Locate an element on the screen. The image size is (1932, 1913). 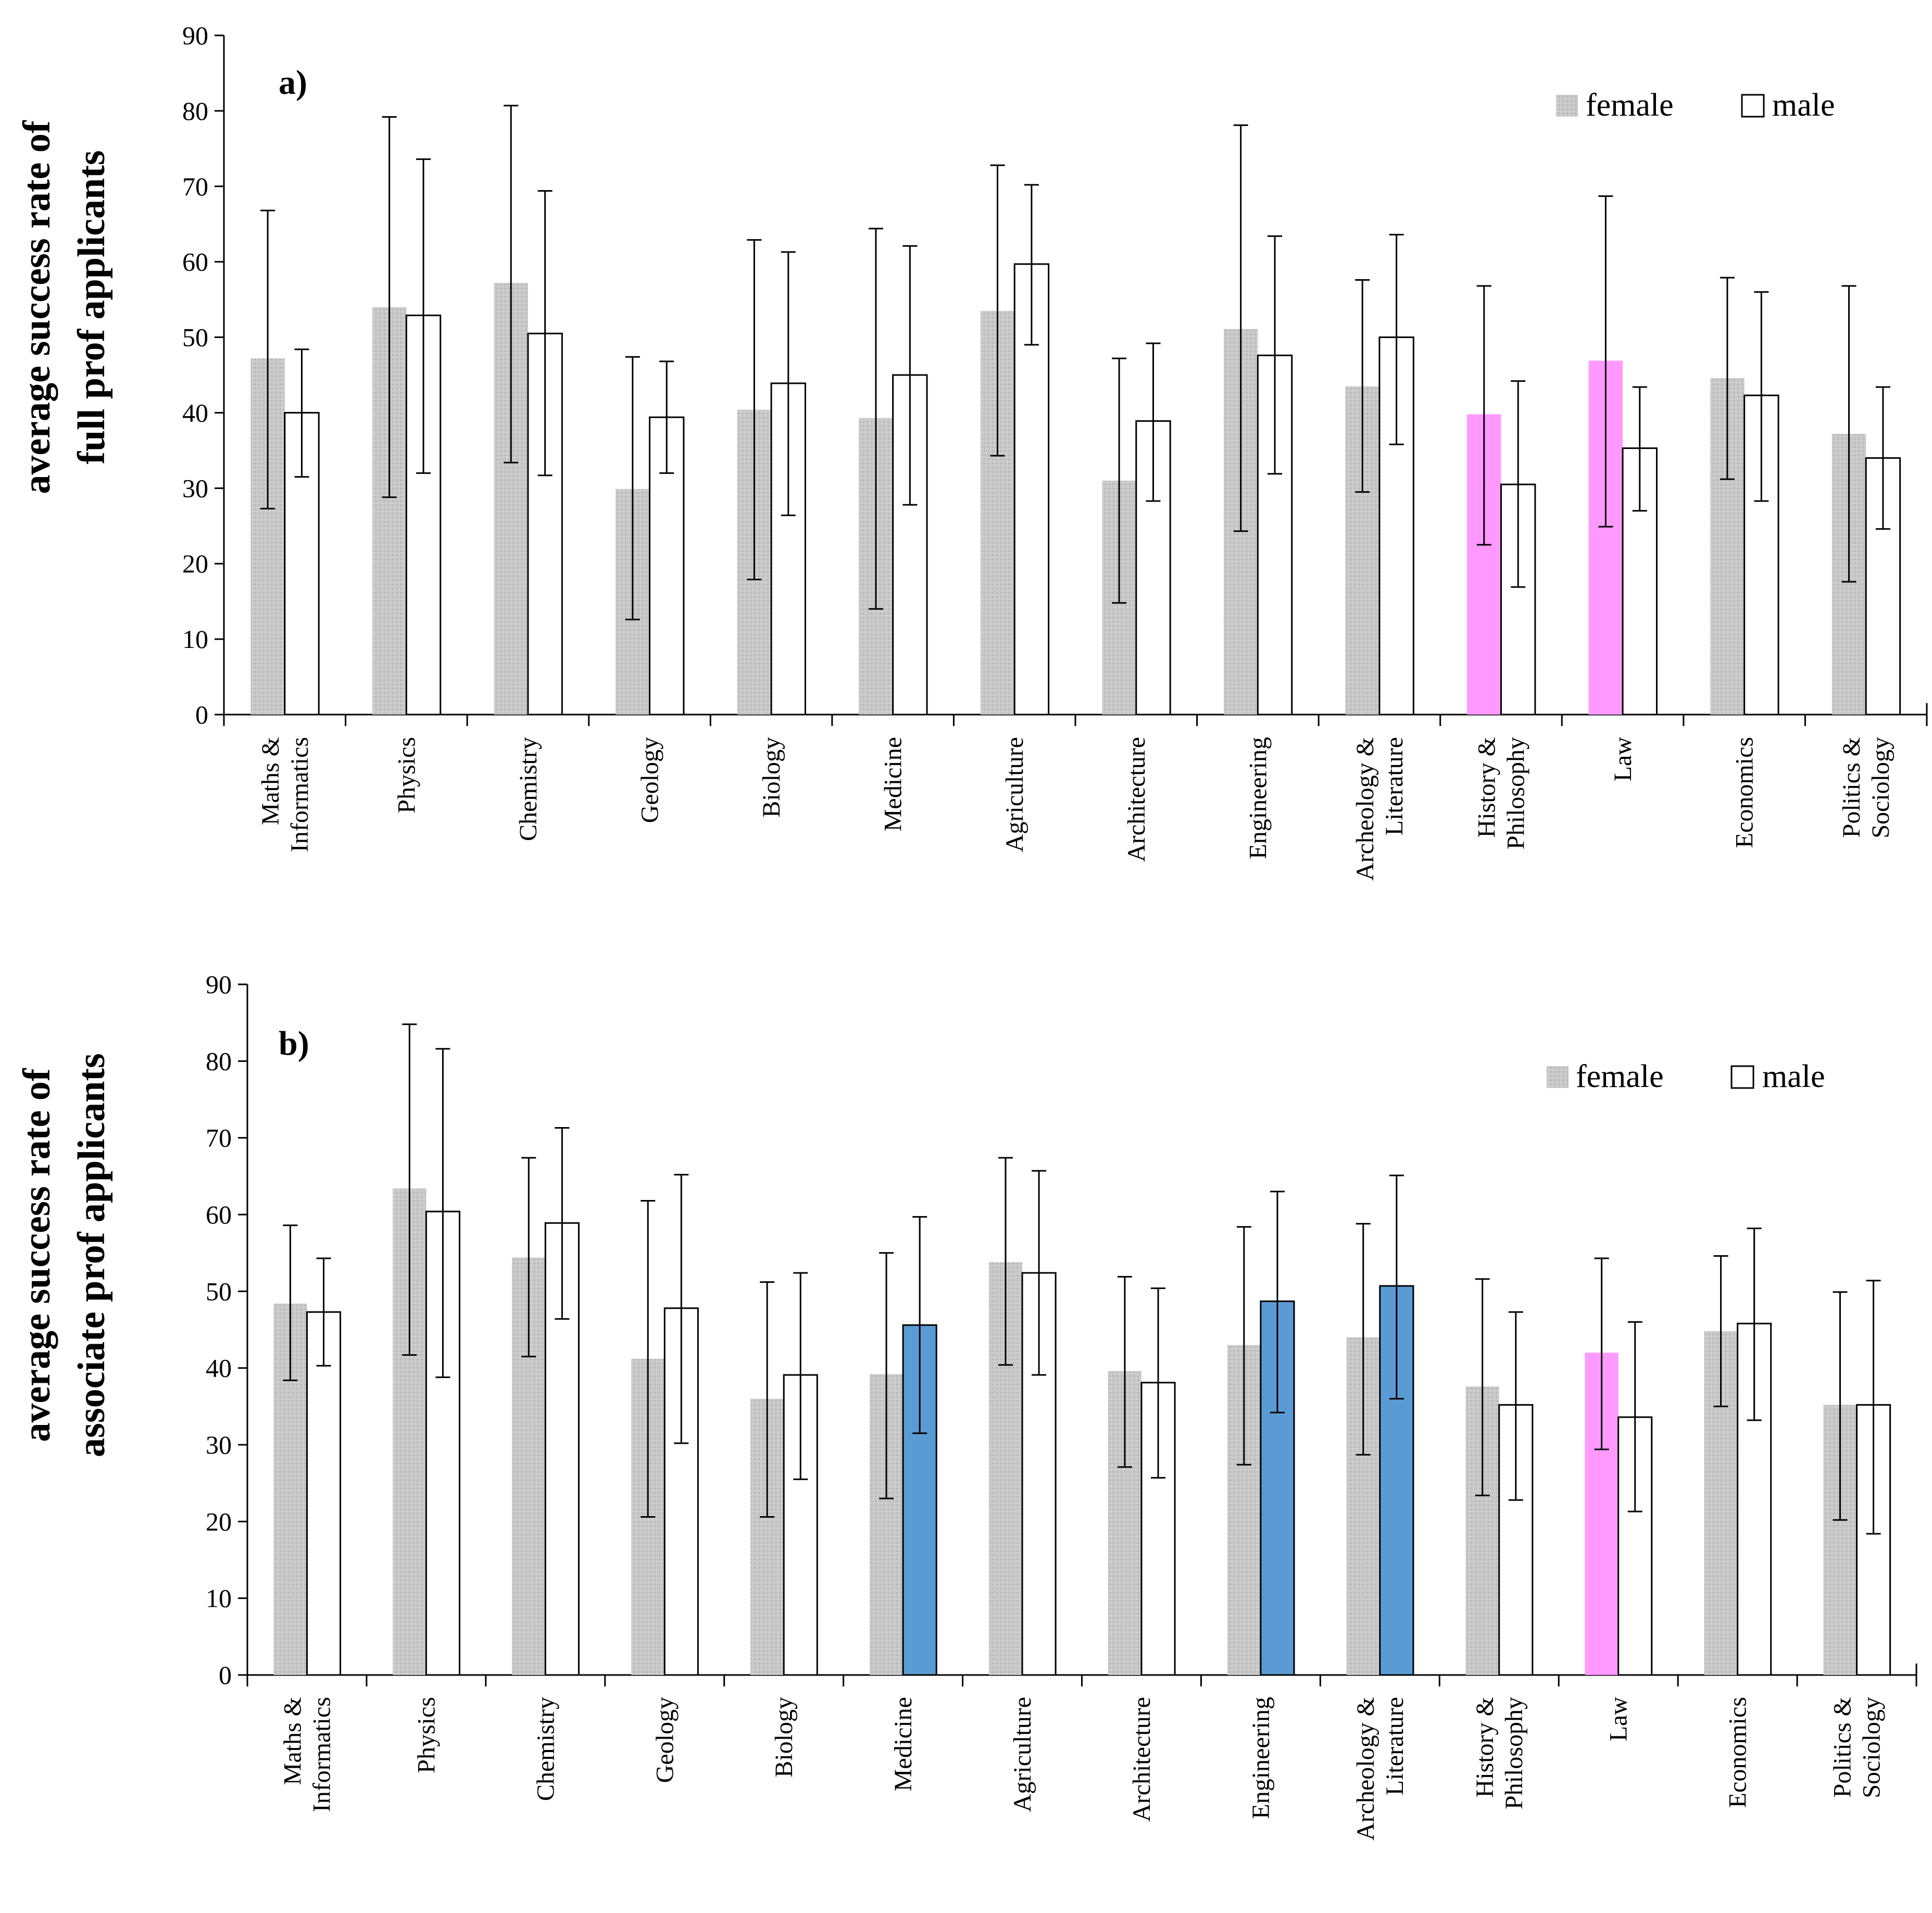
y-axis-title-line2: full prof applicants is located at coordinates (91, 307).